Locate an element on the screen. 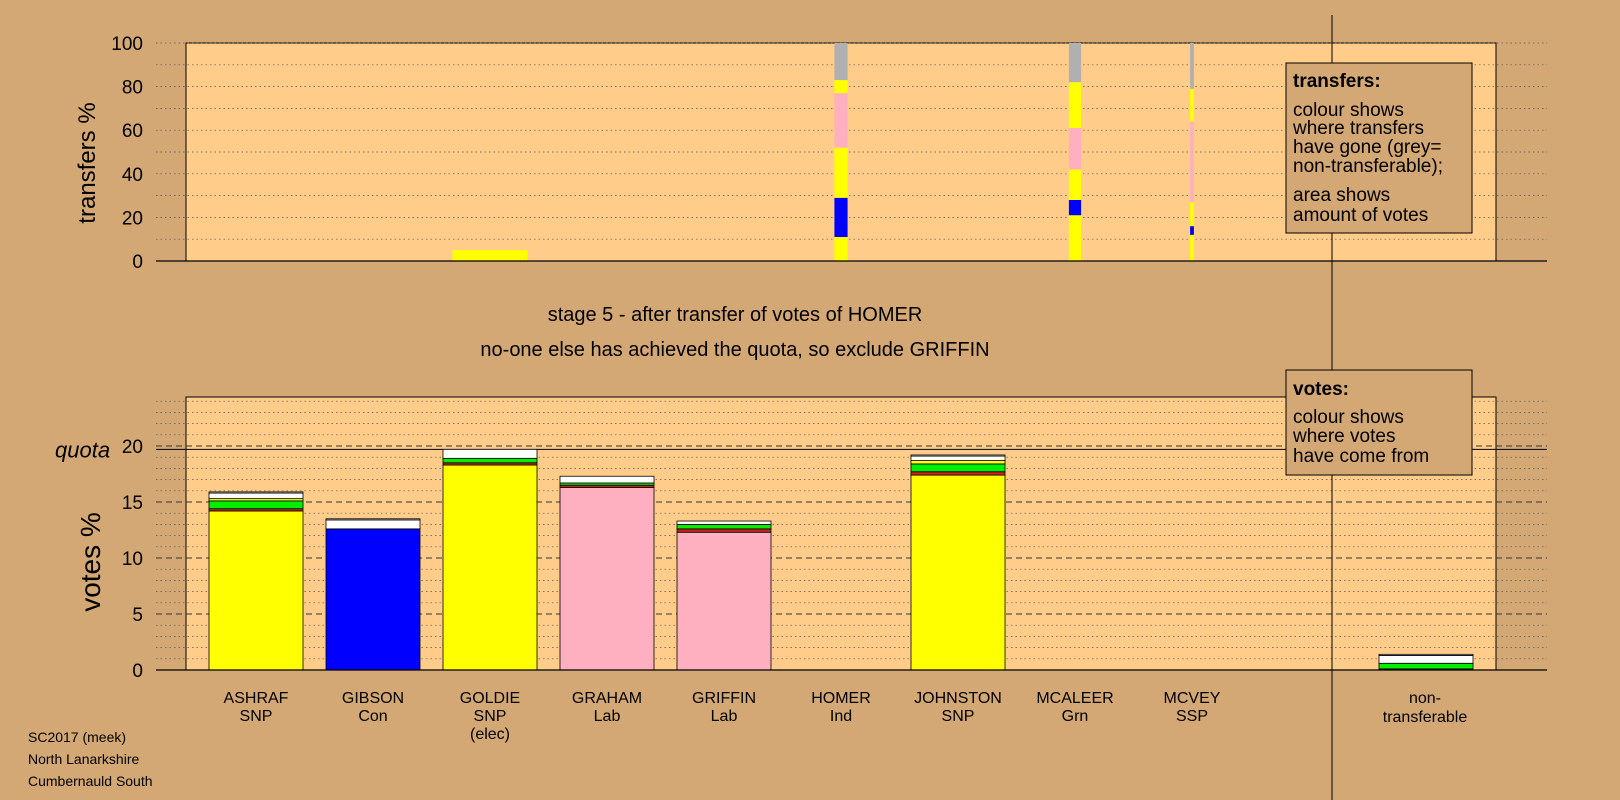  candidate-label: (elec) is located at coordinates (490, 734).